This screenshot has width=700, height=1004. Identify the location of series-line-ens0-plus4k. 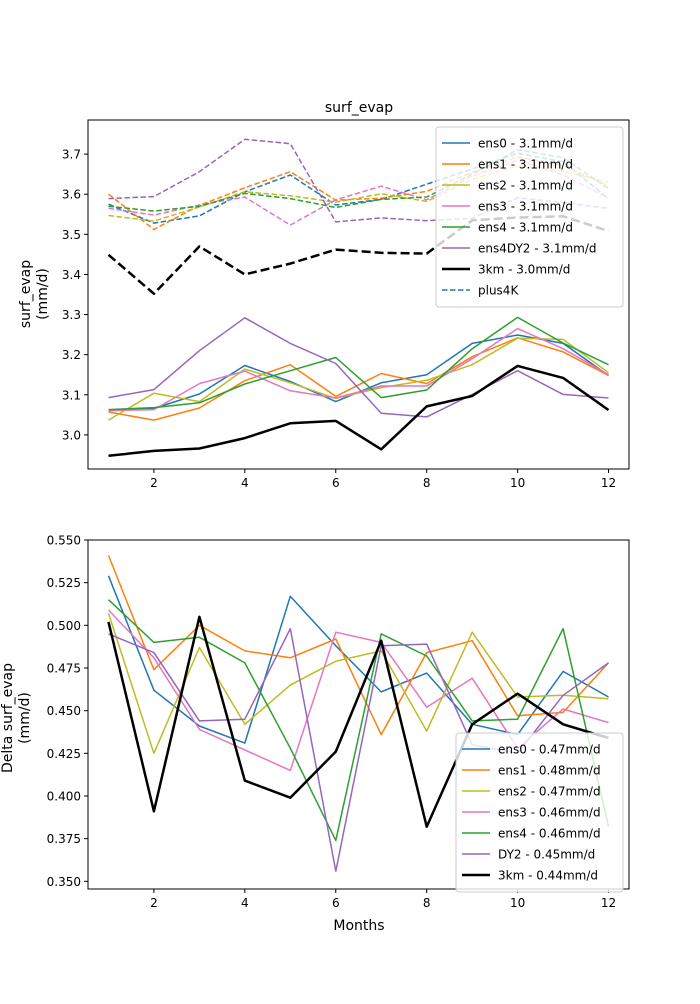
(358, 188).